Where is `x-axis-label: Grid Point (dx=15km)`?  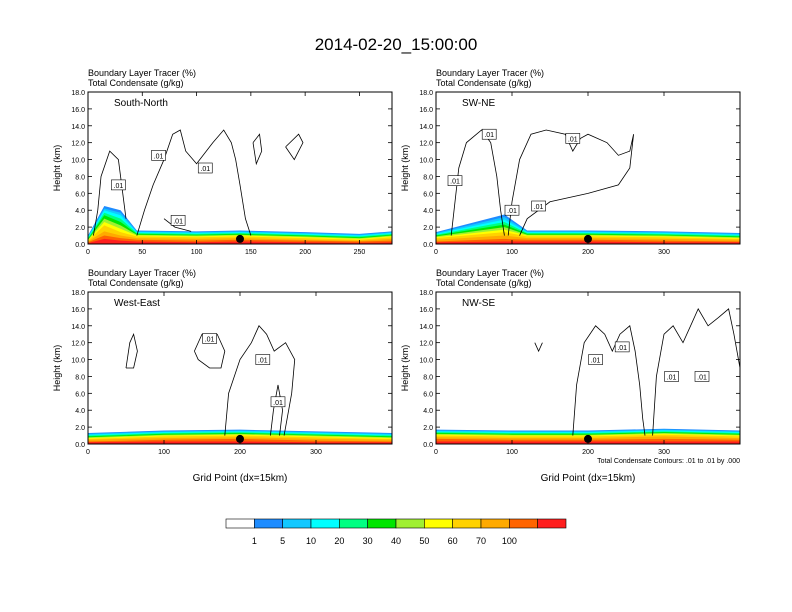 x-axis-label: Grid Point (dx=15km) is located at coordinates (240, 478).